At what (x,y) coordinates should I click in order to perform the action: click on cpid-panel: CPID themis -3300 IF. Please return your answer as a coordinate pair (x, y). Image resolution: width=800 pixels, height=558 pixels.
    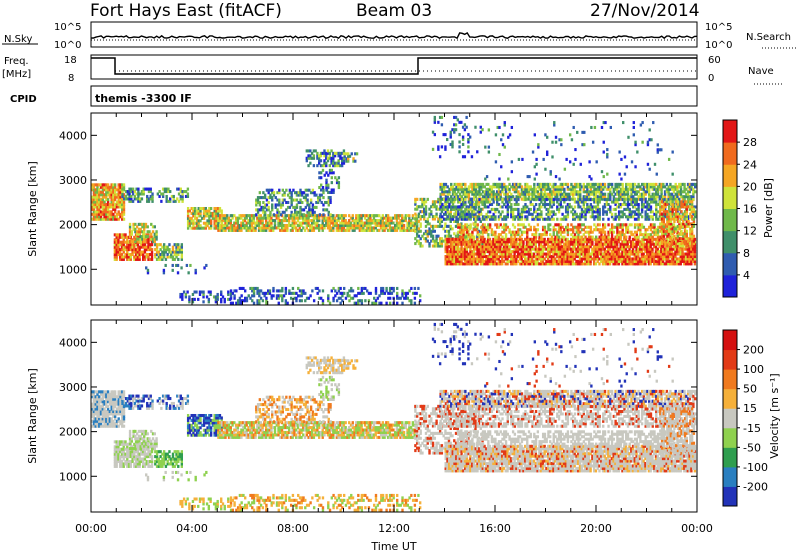
    Looking at the image, I should click on (353, 96).